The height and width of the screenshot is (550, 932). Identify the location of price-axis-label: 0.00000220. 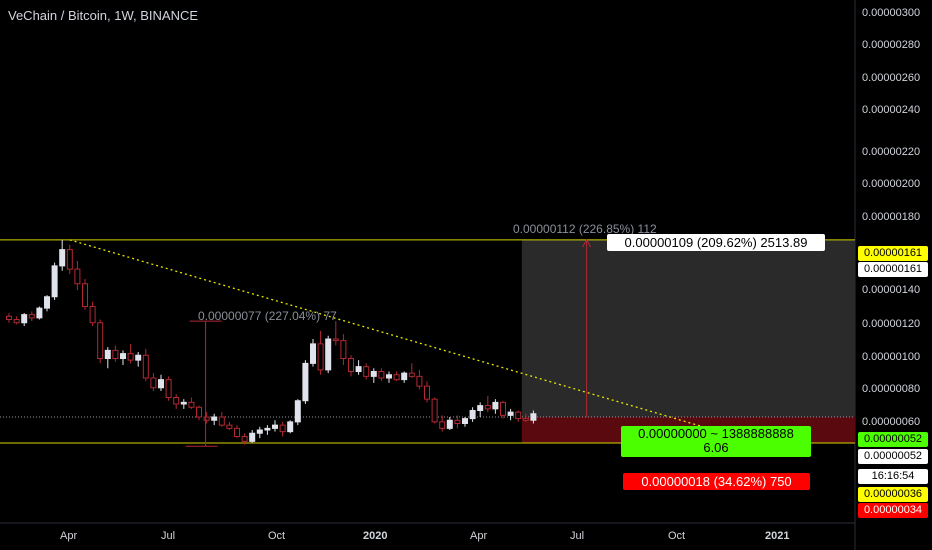
(891, 152).